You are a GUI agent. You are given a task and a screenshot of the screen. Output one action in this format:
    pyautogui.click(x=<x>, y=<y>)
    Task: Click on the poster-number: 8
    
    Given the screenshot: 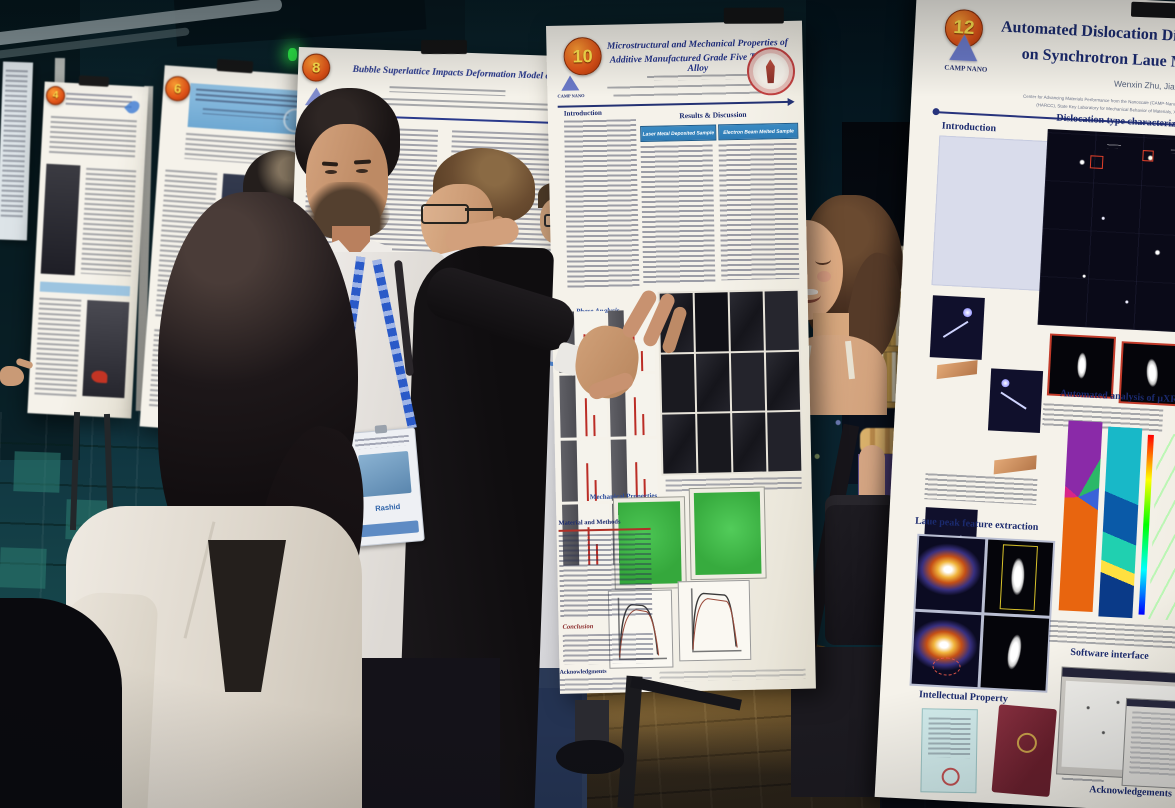 What is the action you would take?
    pyautogui.click(x=316, y=67)
    